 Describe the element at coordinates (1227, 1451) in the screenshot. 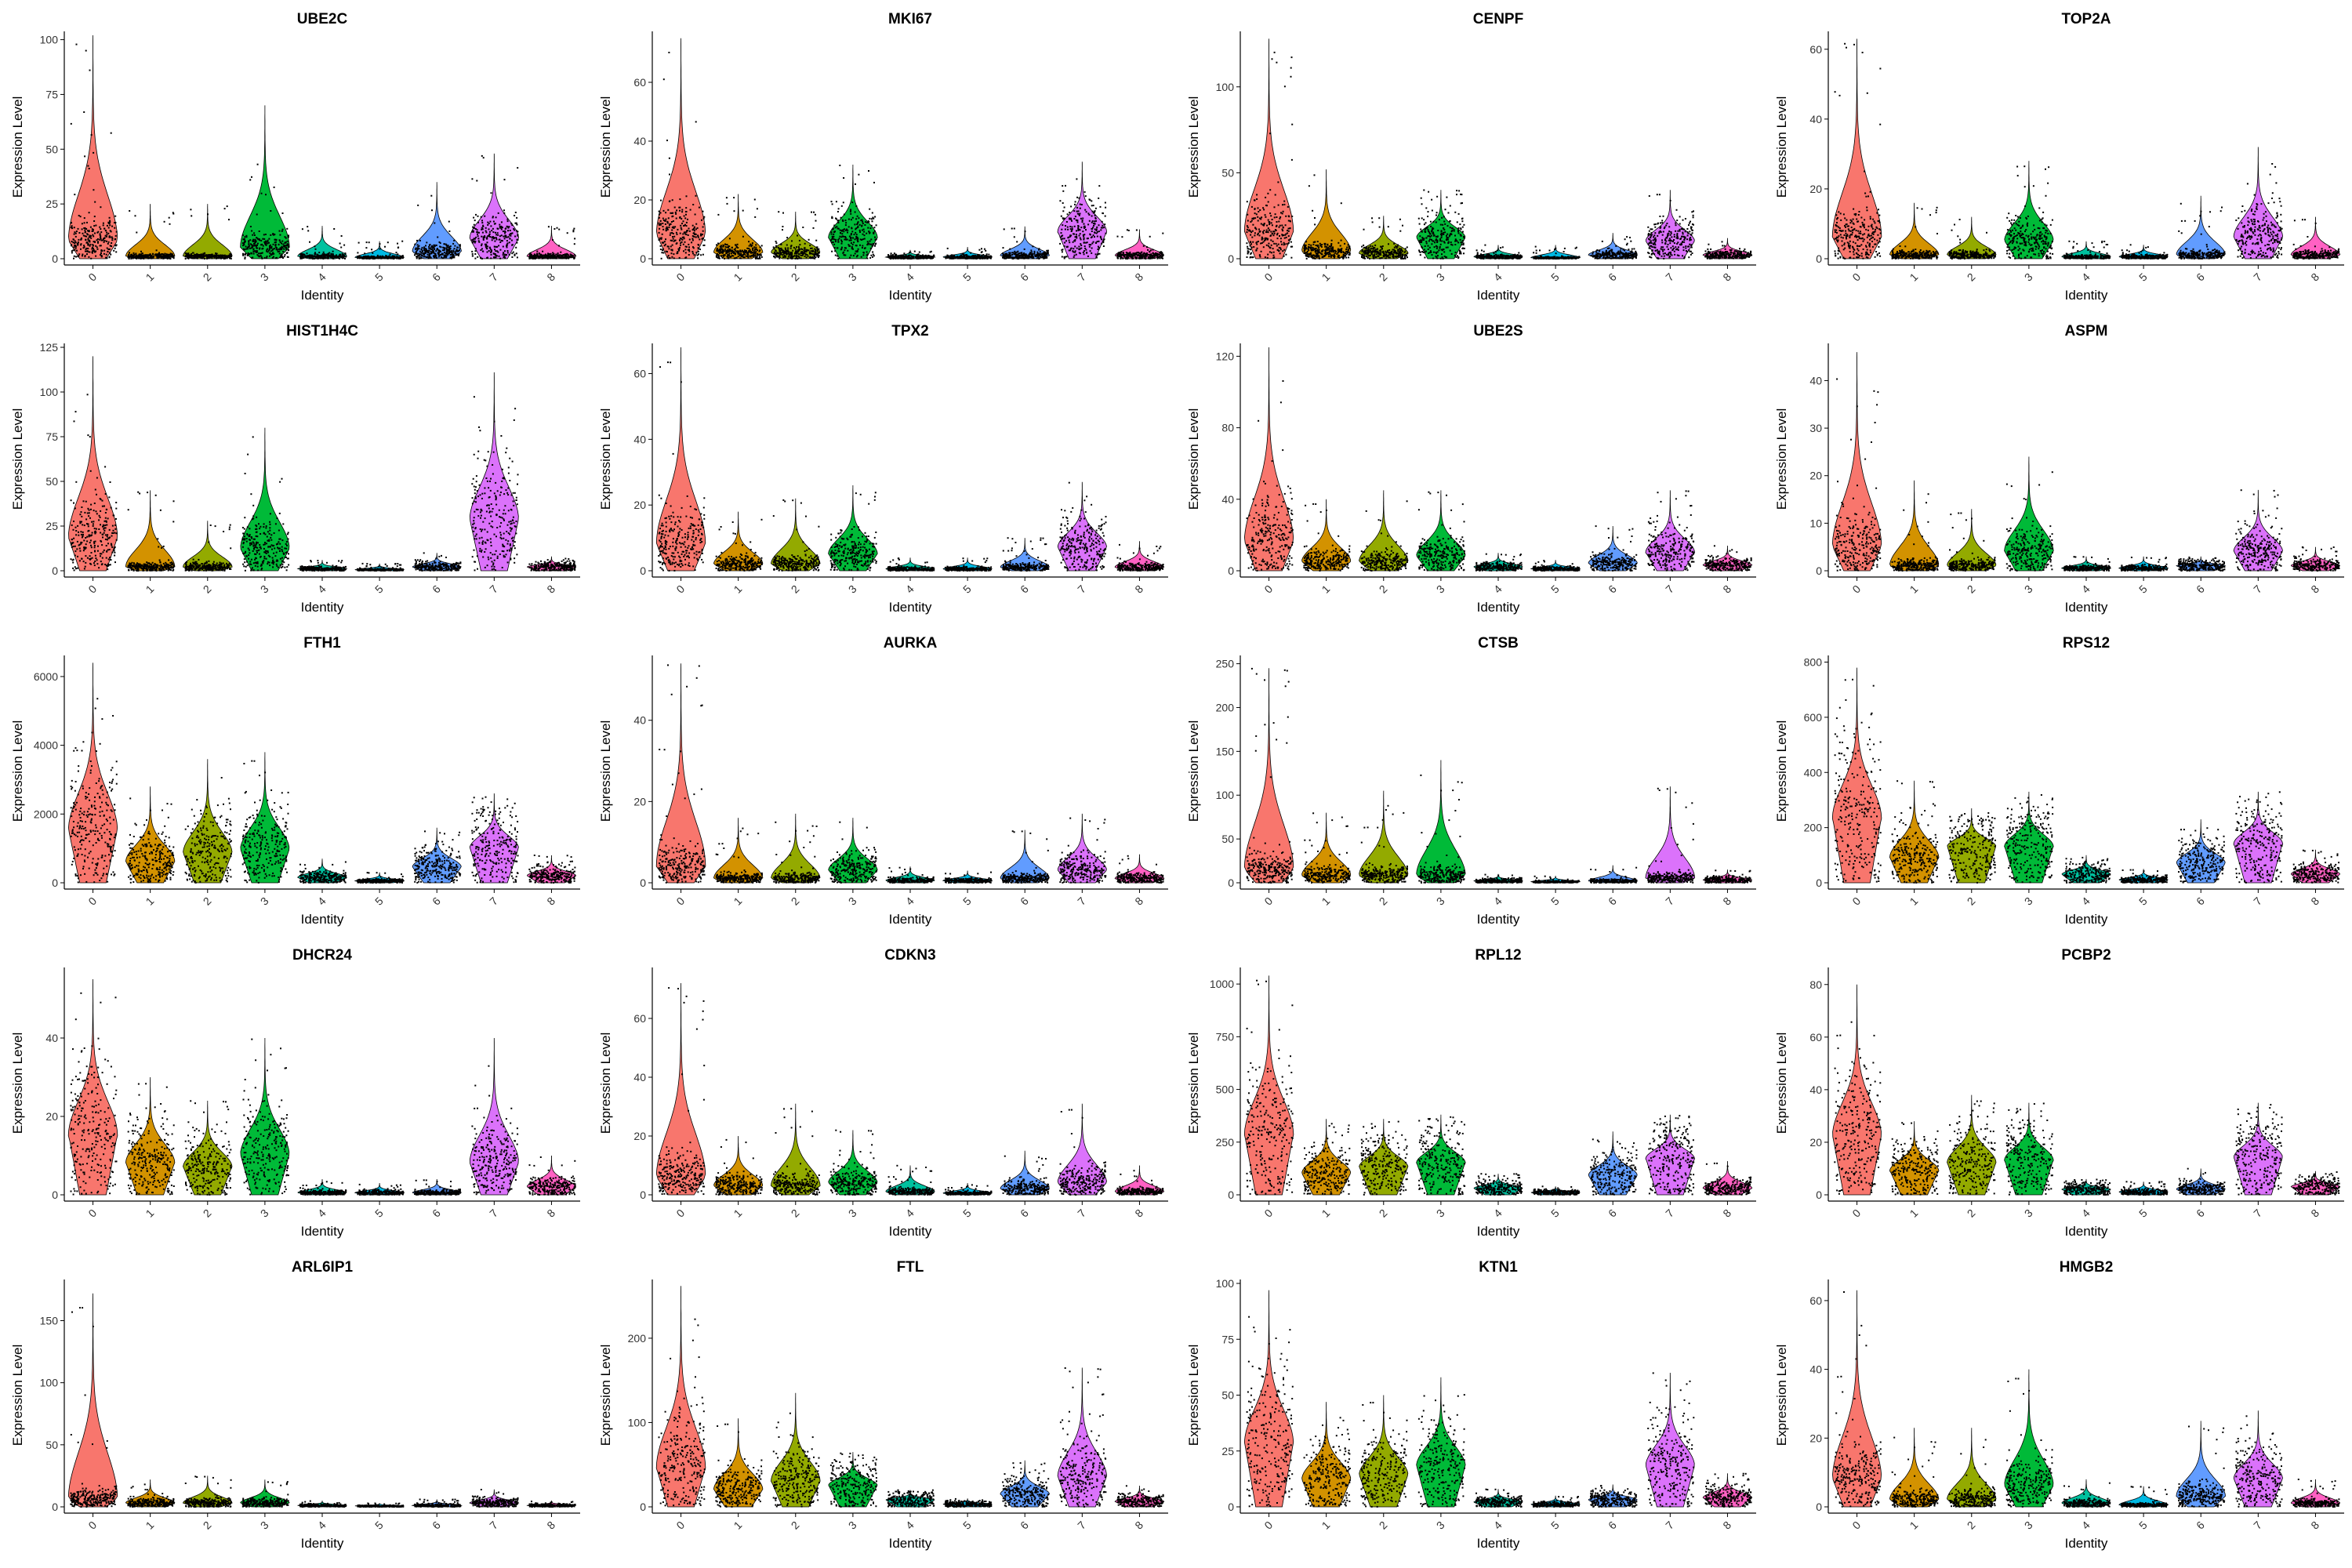

I see `y-tick-label: 25` at that location.